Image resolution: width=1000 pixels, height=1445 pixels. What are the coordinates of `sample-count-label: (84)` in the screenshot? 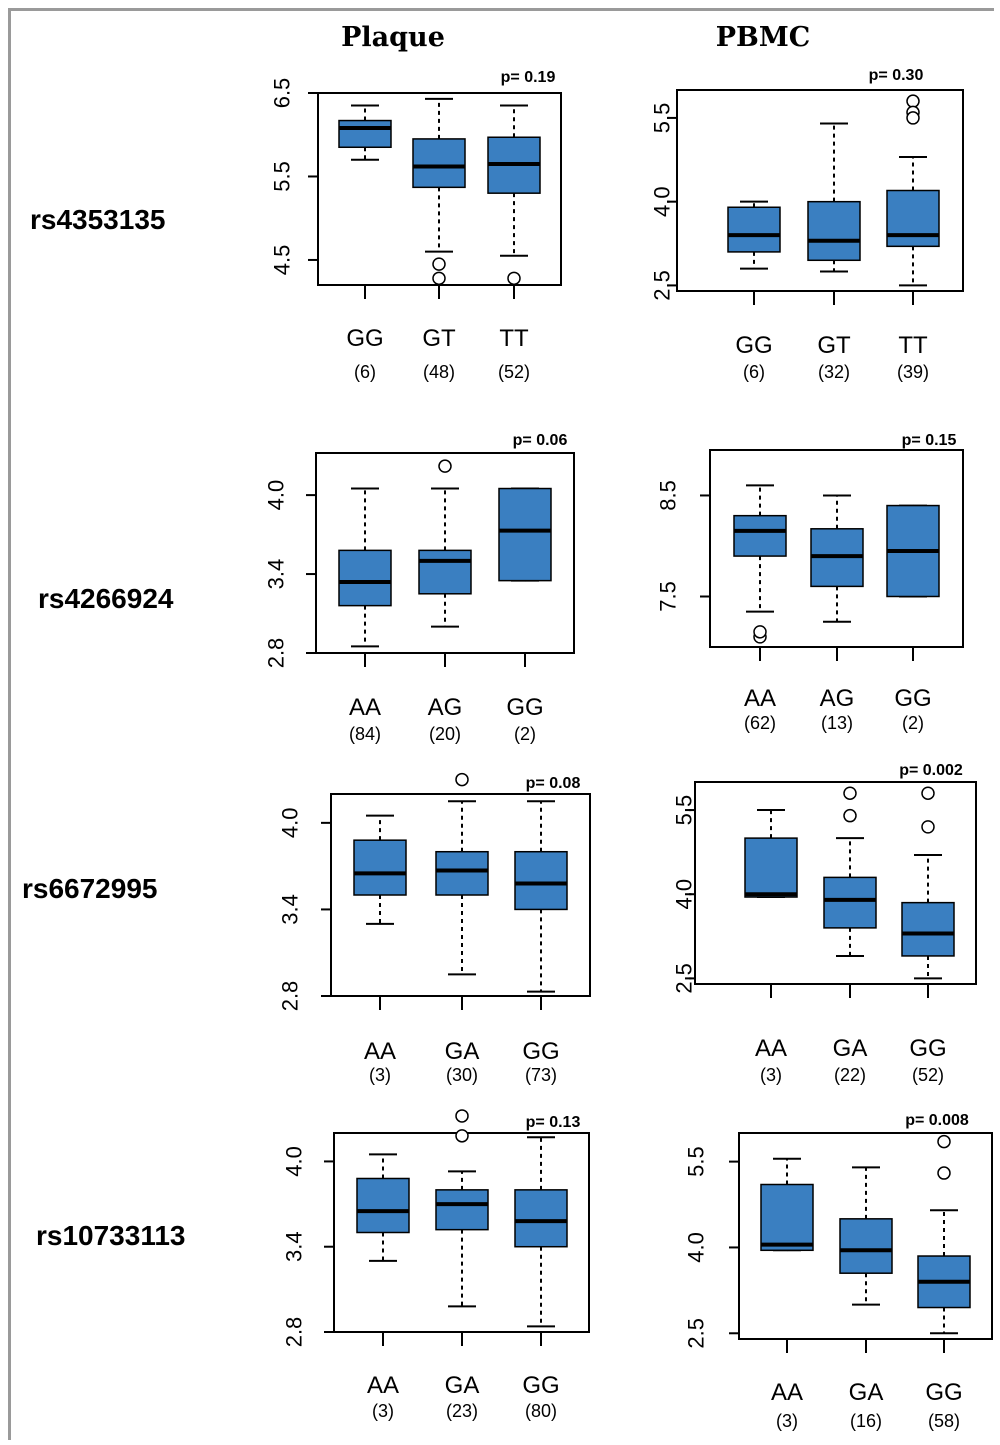 It's located at (365, 734).